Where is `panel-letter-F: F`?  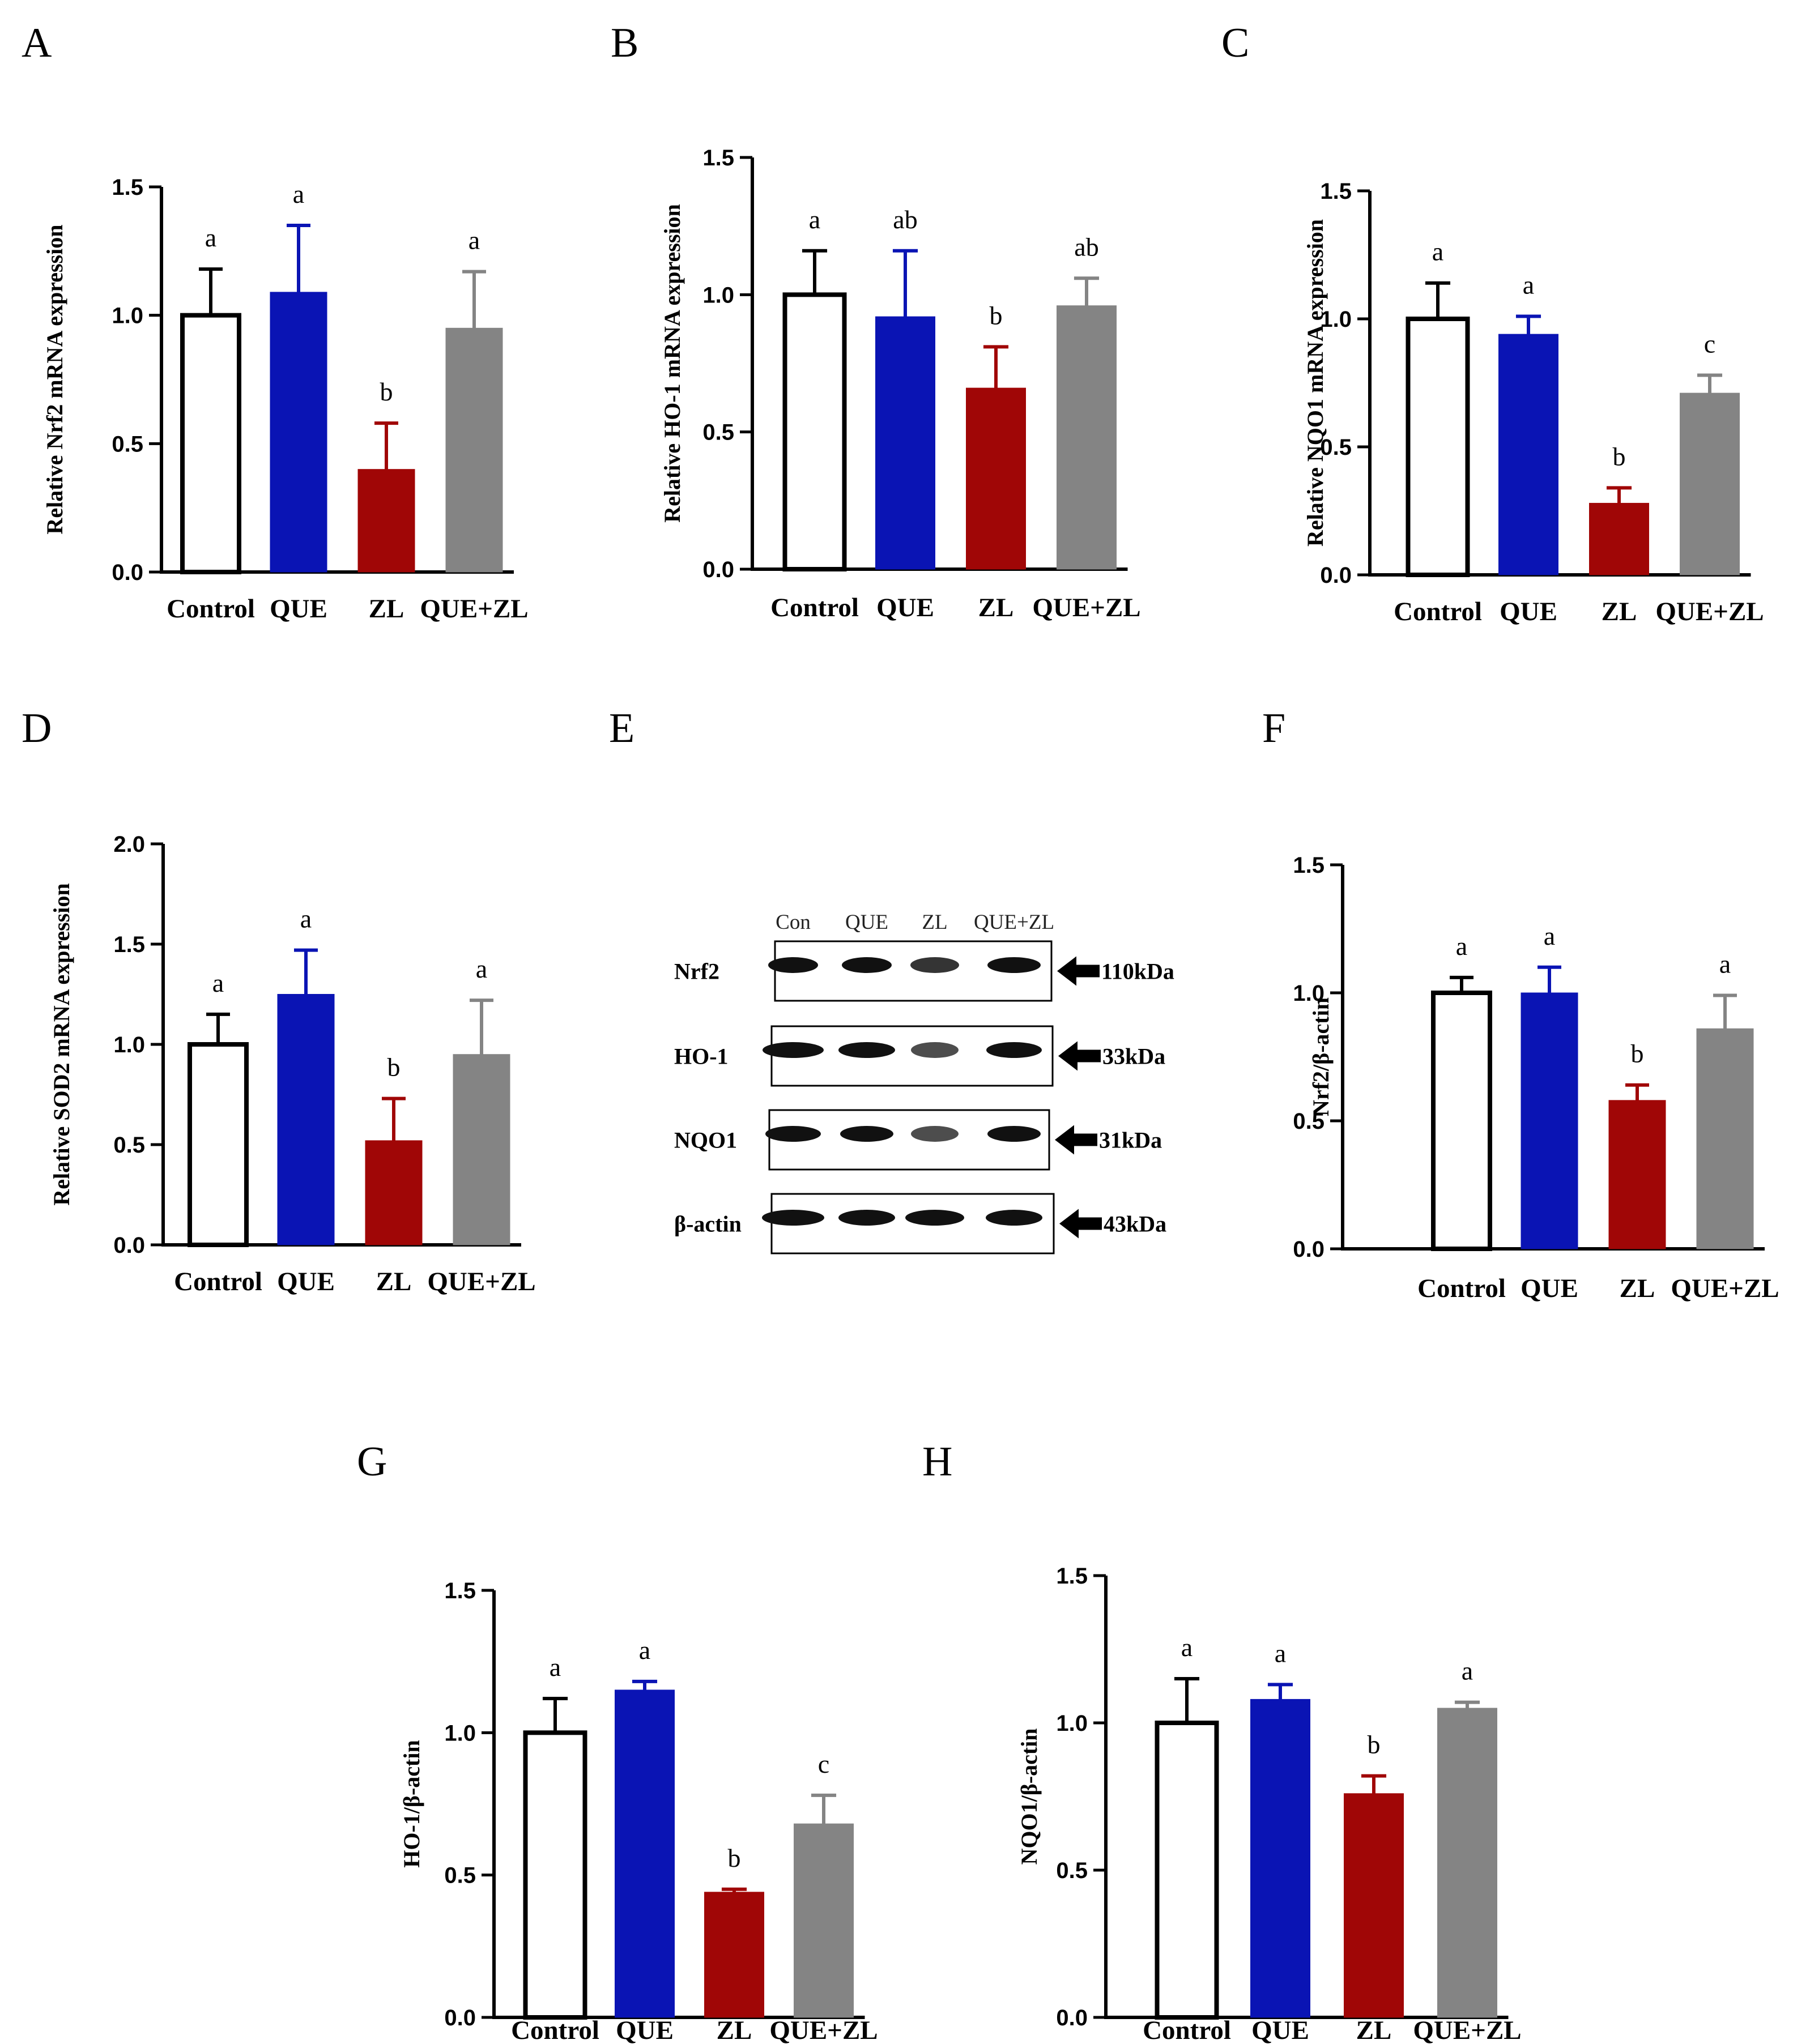
panel-letter-F: F is located at coordinates (1273, 728).